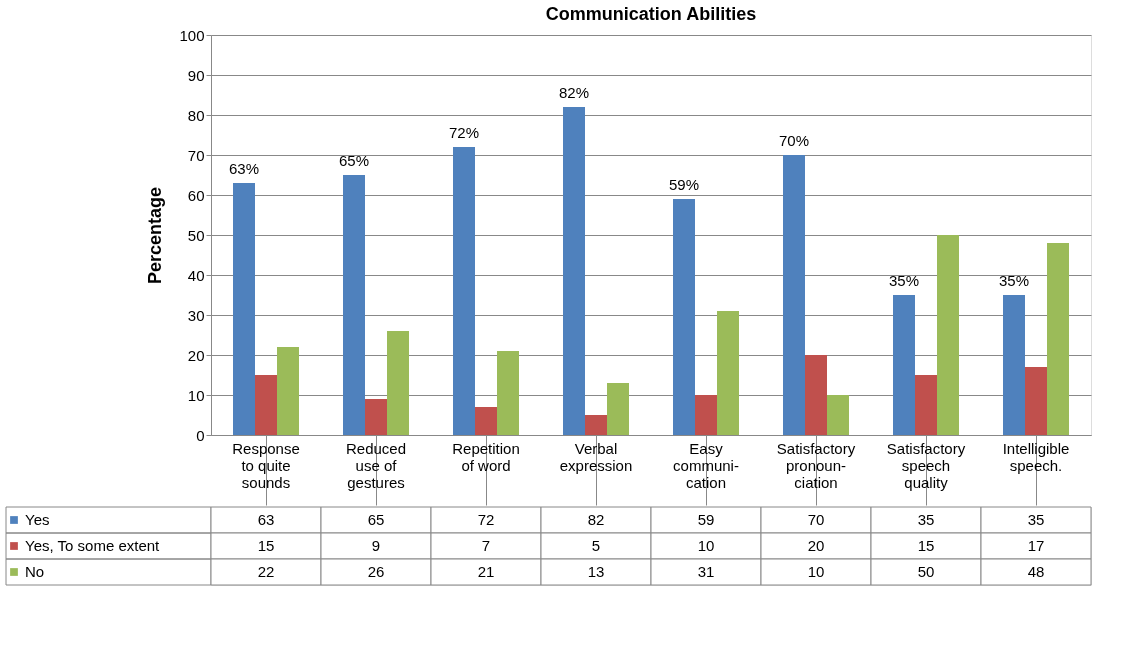  I want to click on data-label: 22, so click(266, 571).